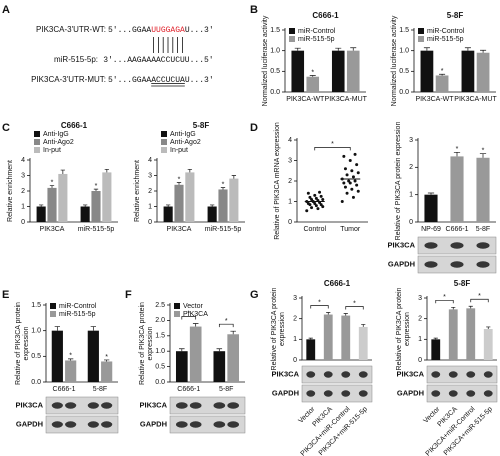 The height and width of the screenshot is (456, 500). I want to click on y-axis-label: Normalized luciferase activity, so click(265, 60).